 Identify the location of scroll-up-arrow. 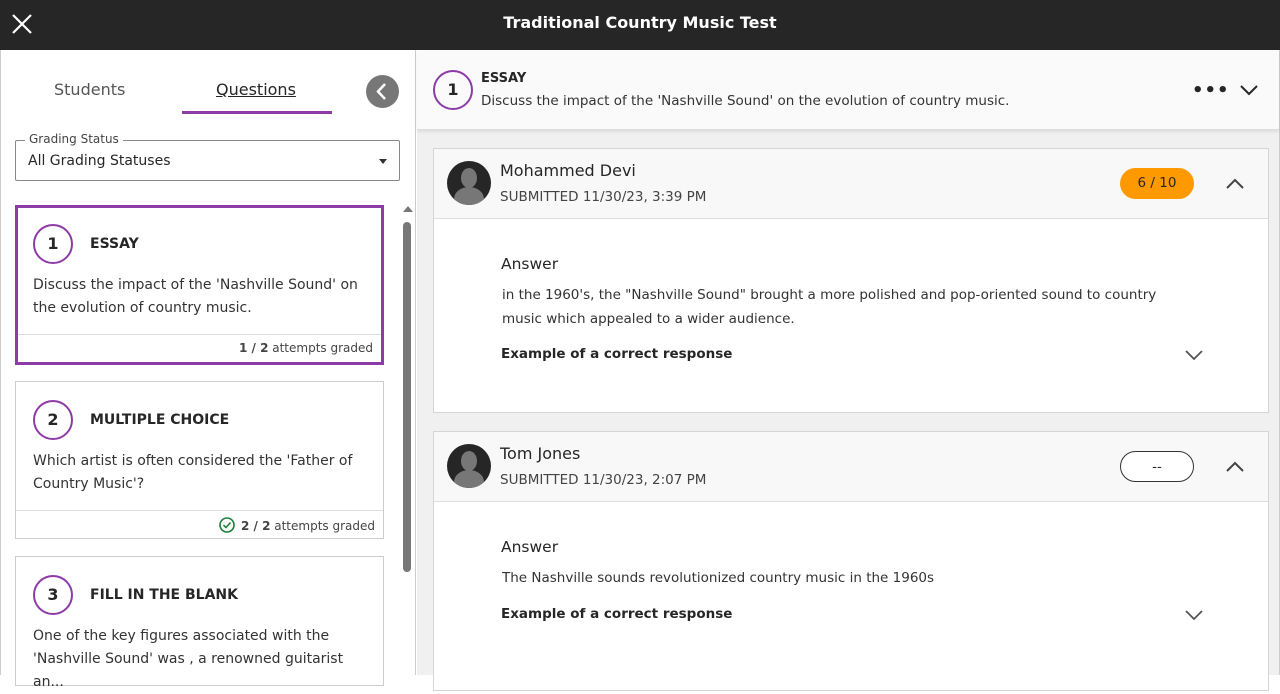
(408, 209).